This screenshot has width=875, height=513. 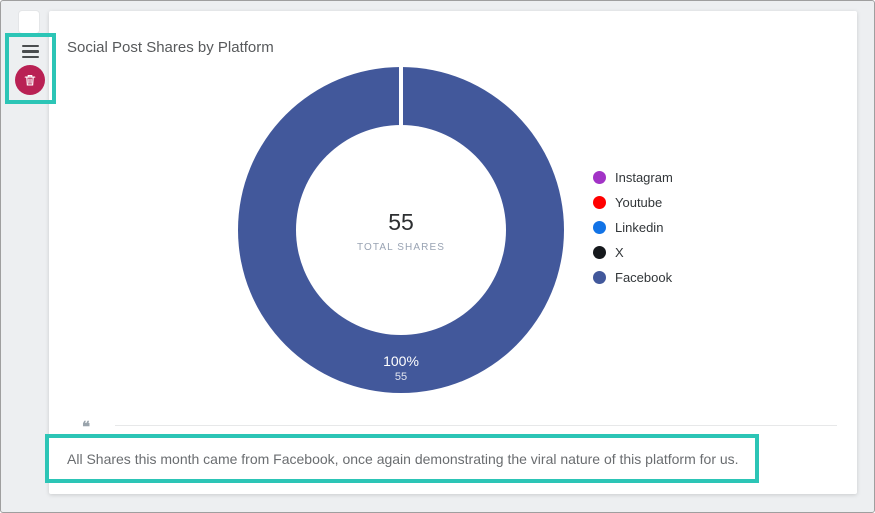 I want to click on linkedin-marker-icon, so click(x=599, y=227).